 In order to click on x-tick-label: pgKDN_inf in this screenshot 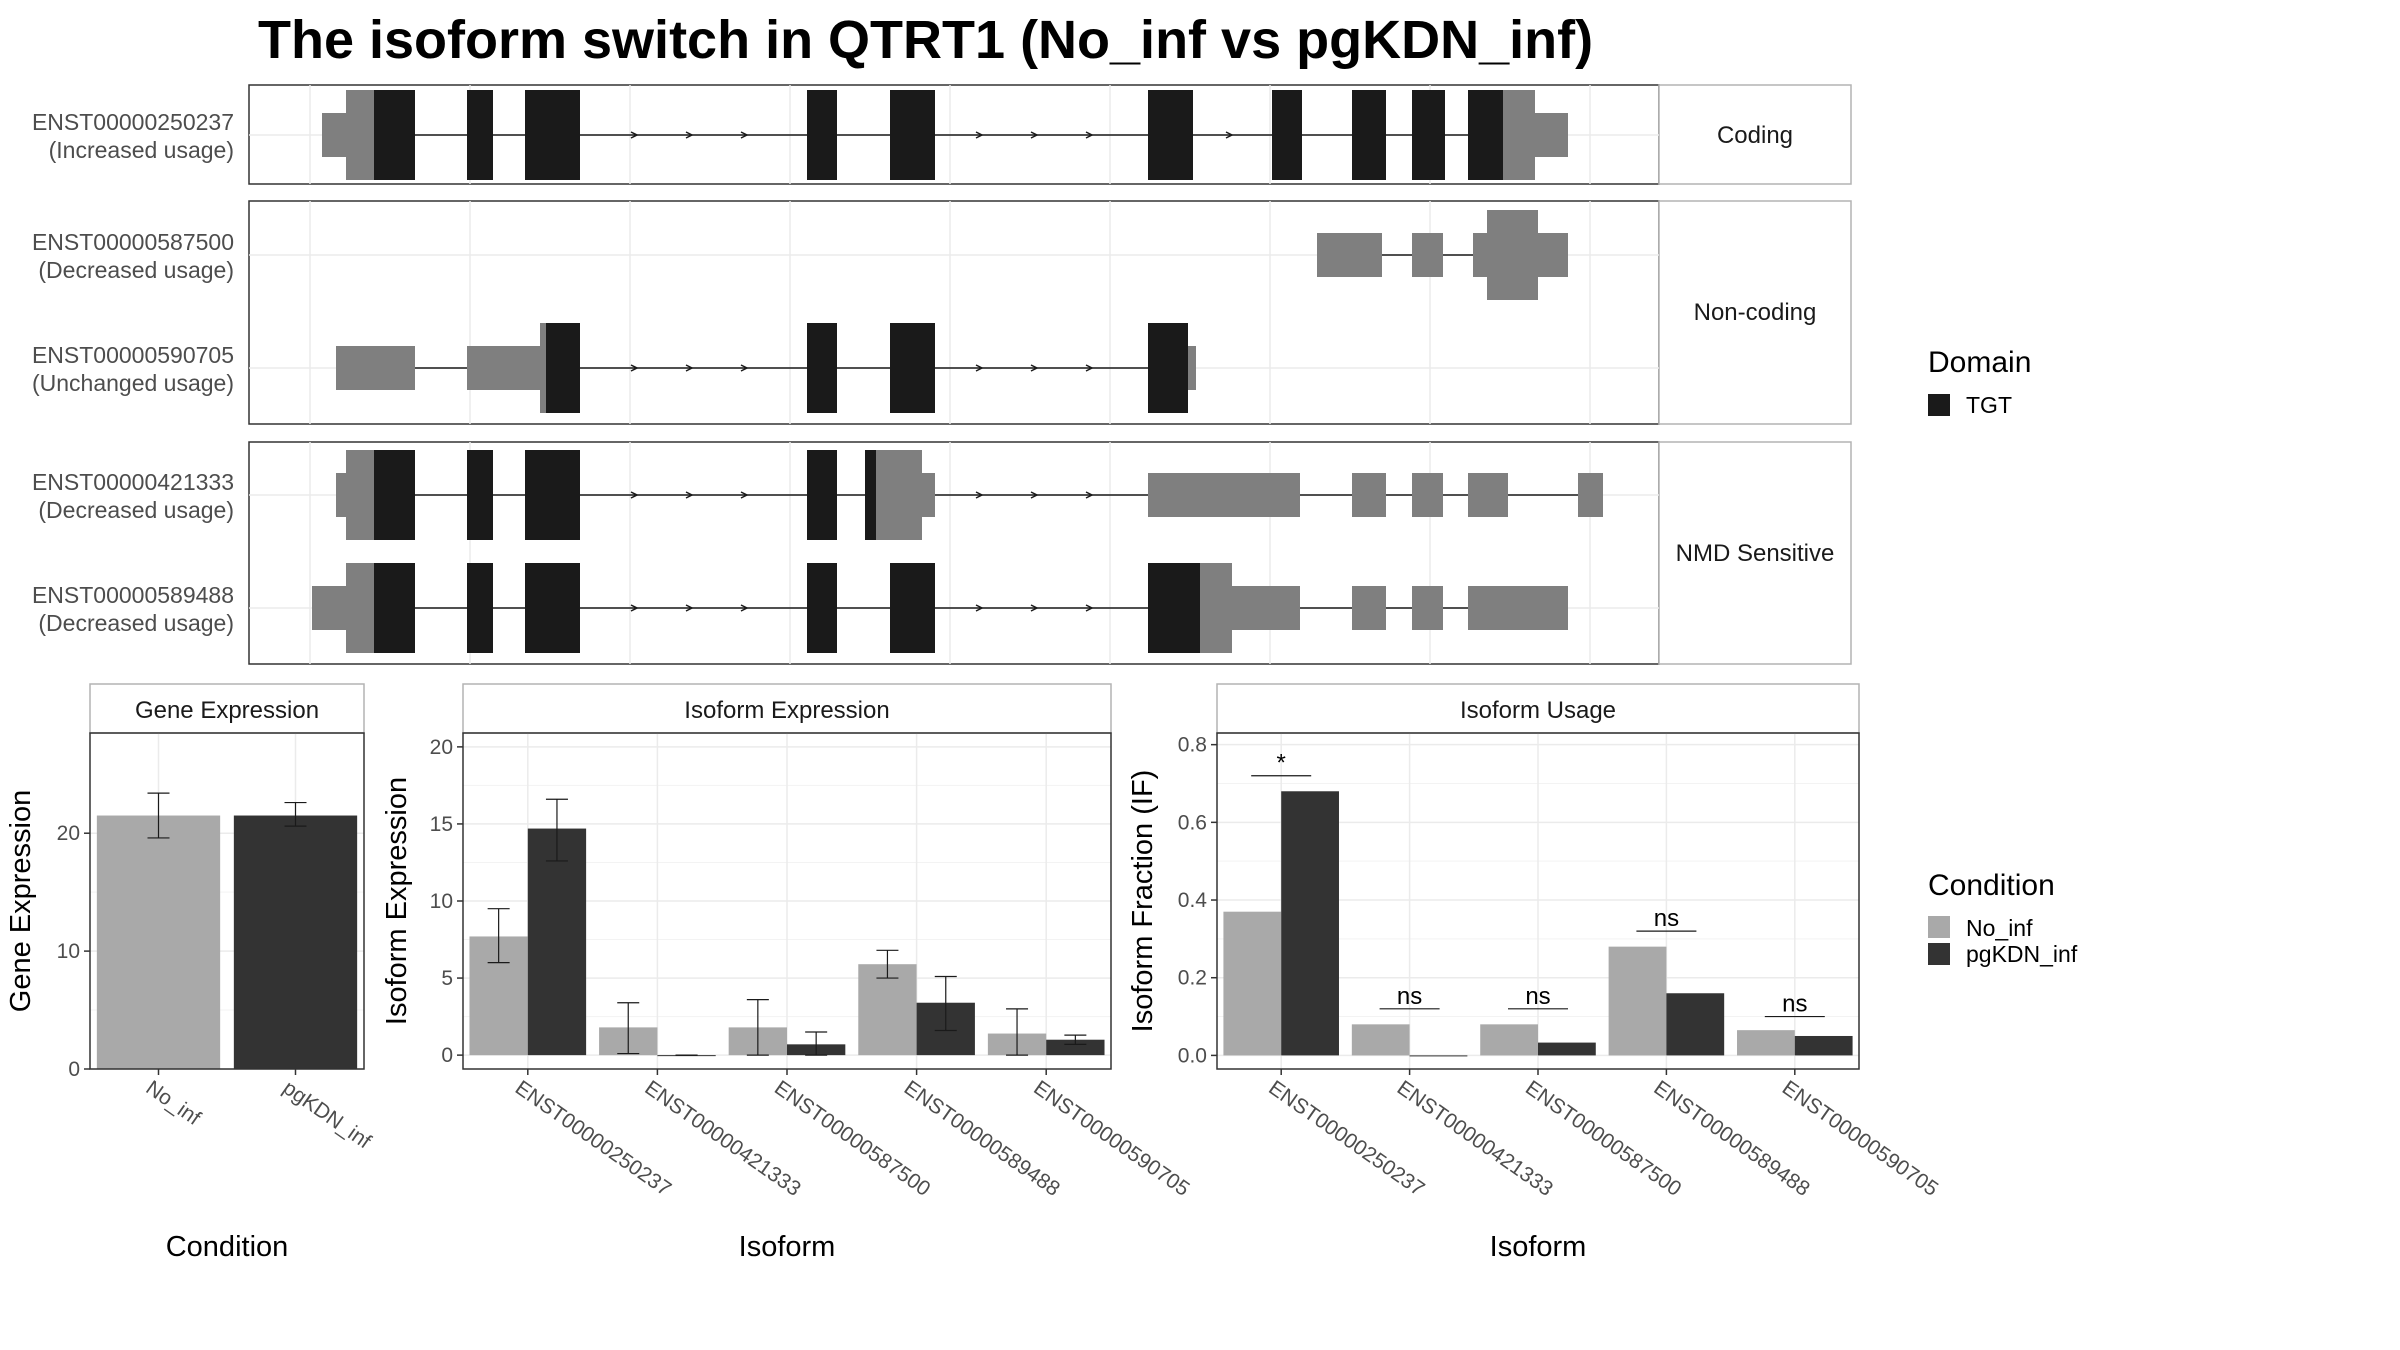, I will do `click(327, 1114)`.